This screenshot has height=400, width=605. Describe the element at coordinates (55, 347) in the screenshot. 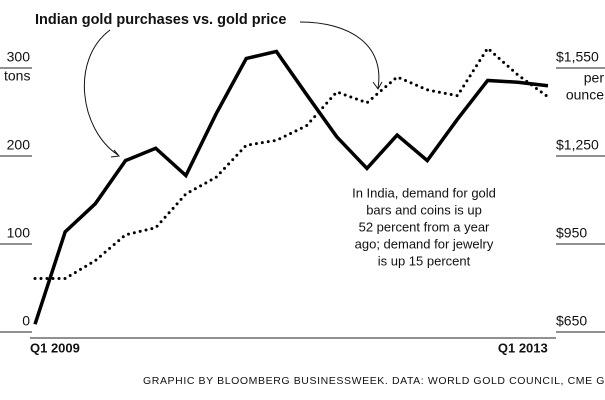

I see `x-tick-label: Q1 2009` at that location.